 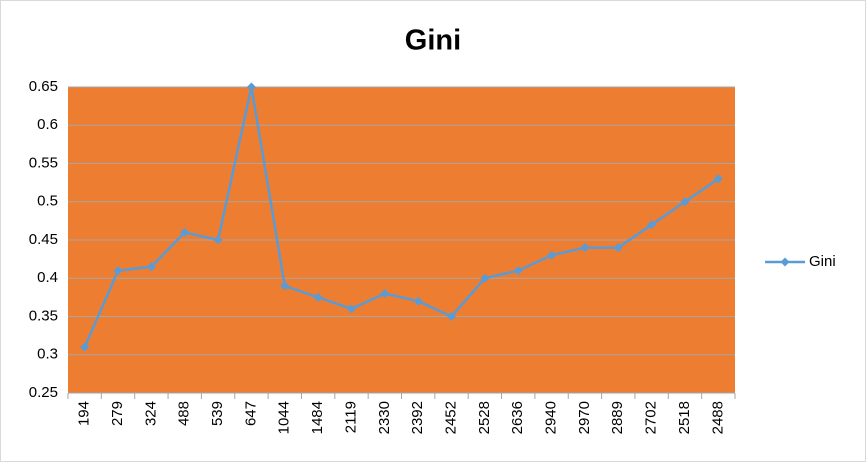 I want to click on x-tick-label: 2940, so click(x=551, y=417).